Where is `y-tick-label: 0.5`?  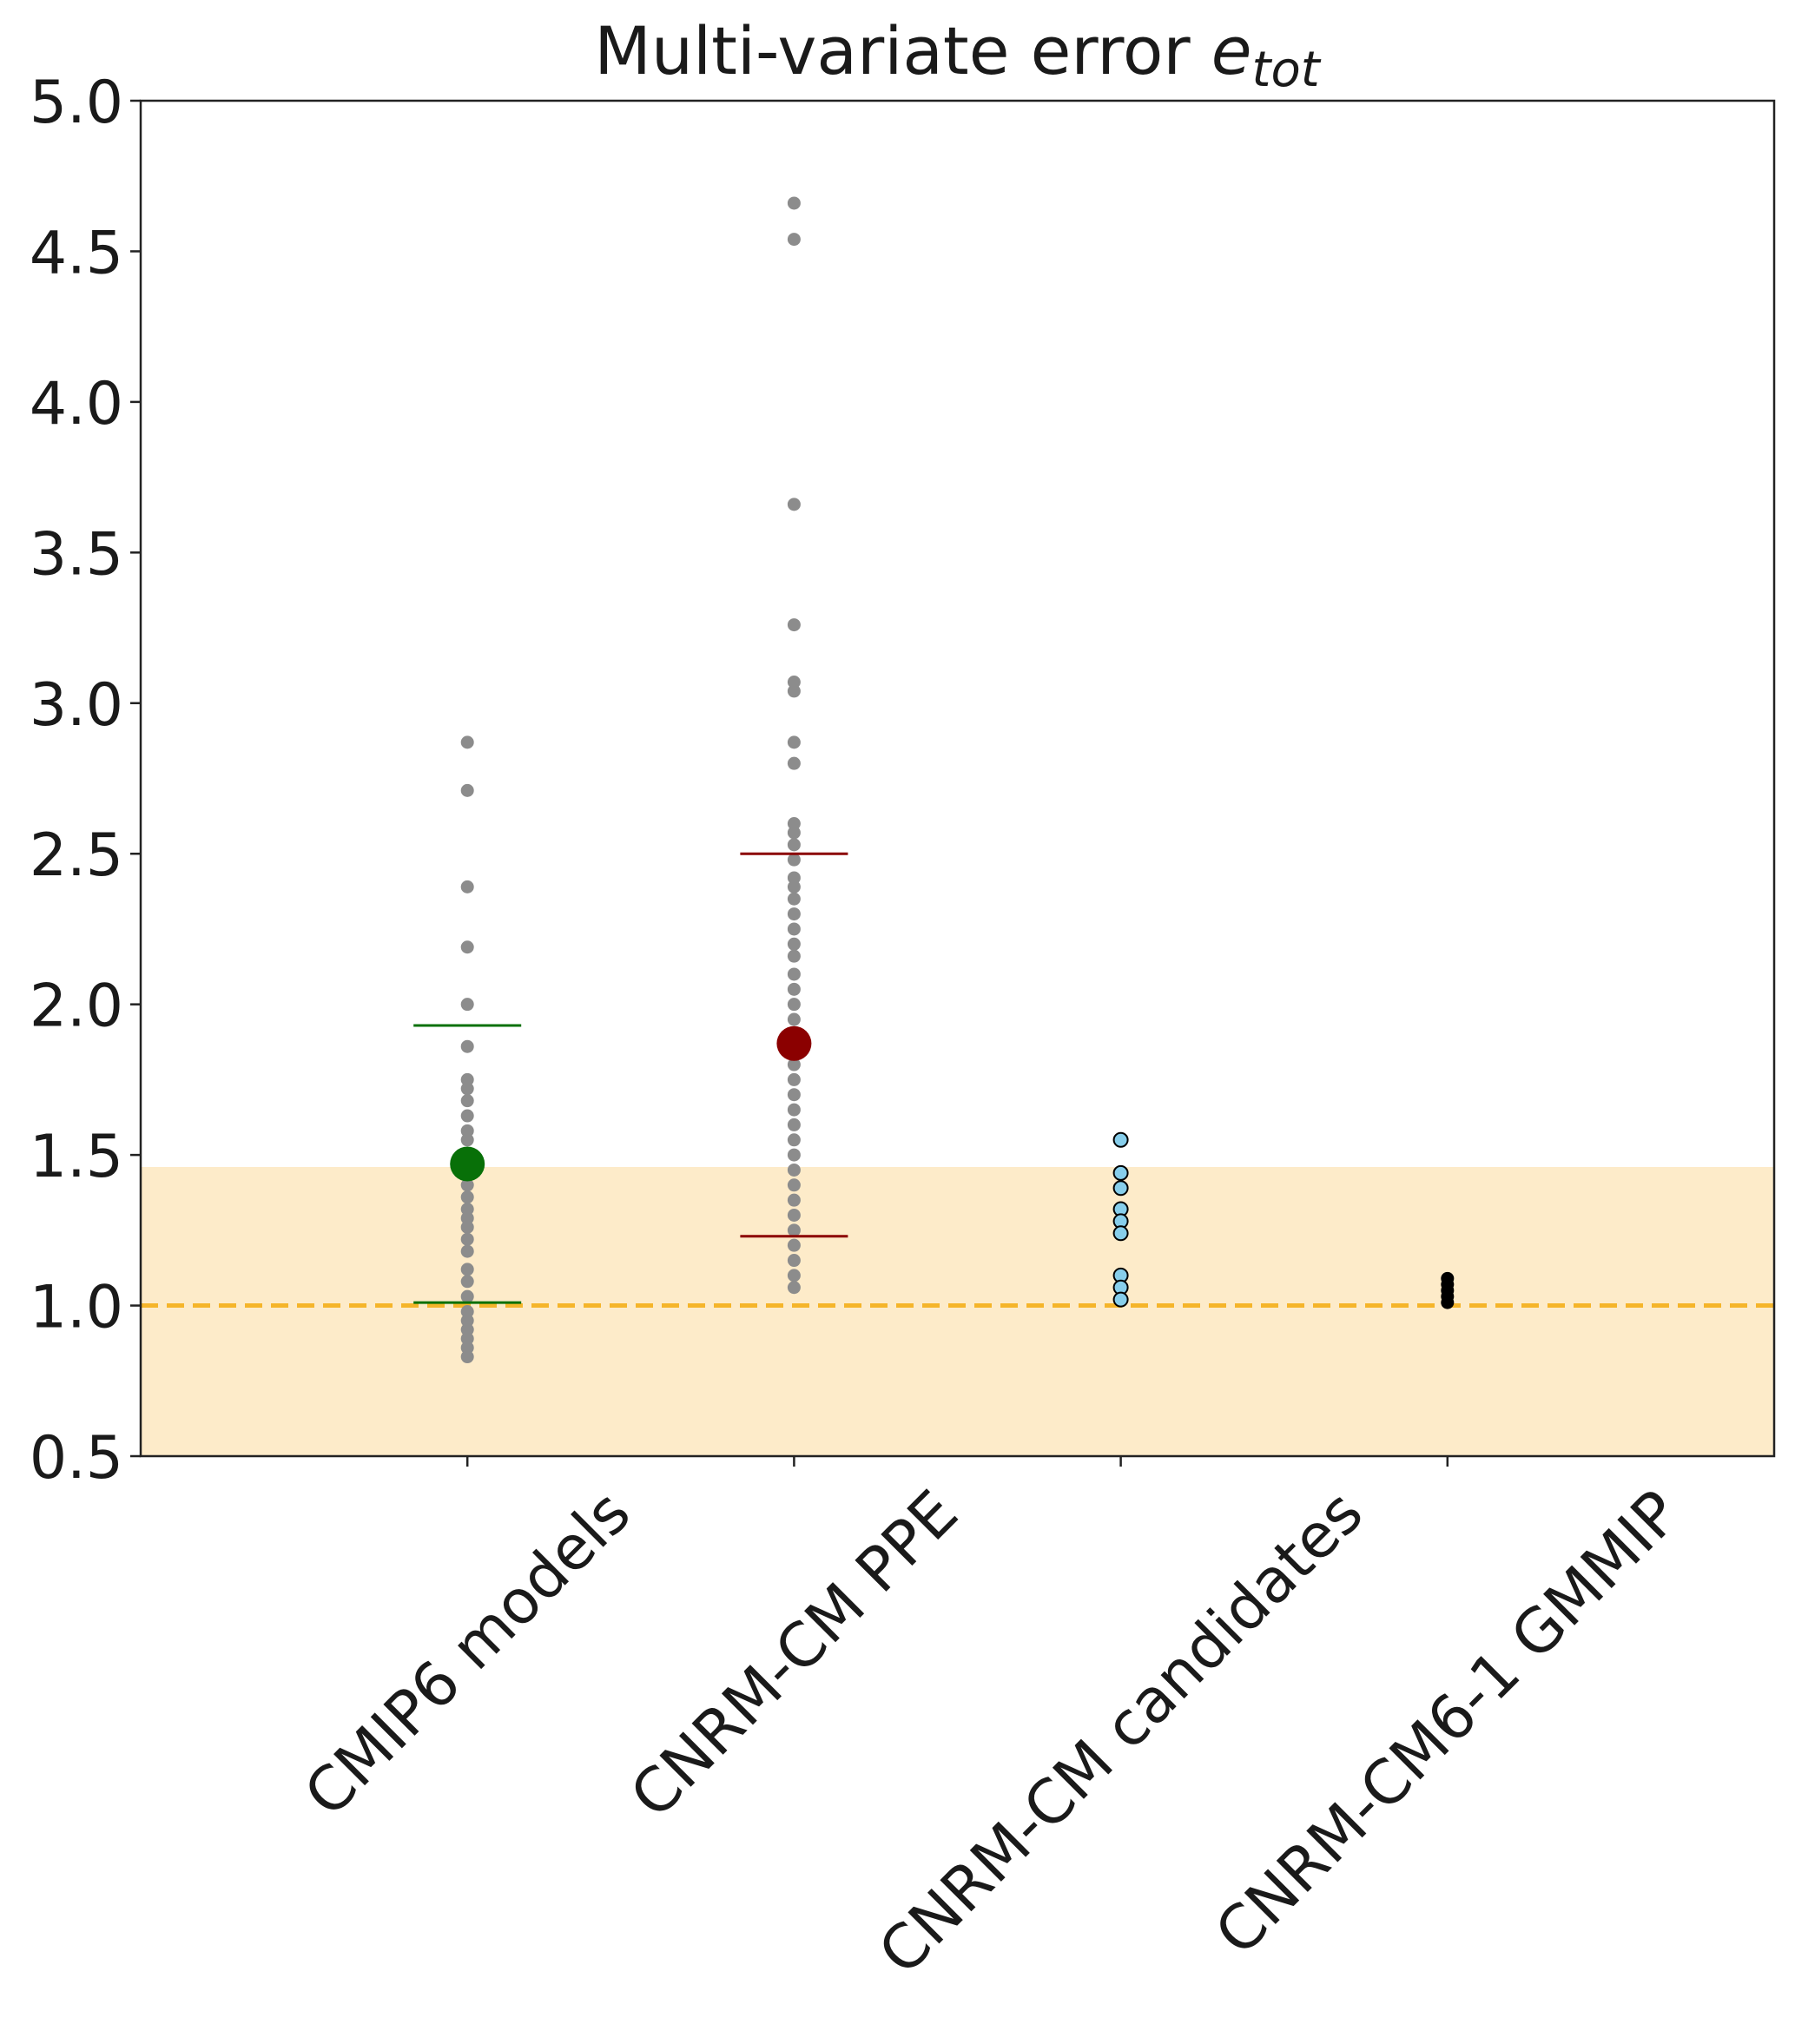
y-tick-label: 0.5 is located at coordinates (76, 1458).